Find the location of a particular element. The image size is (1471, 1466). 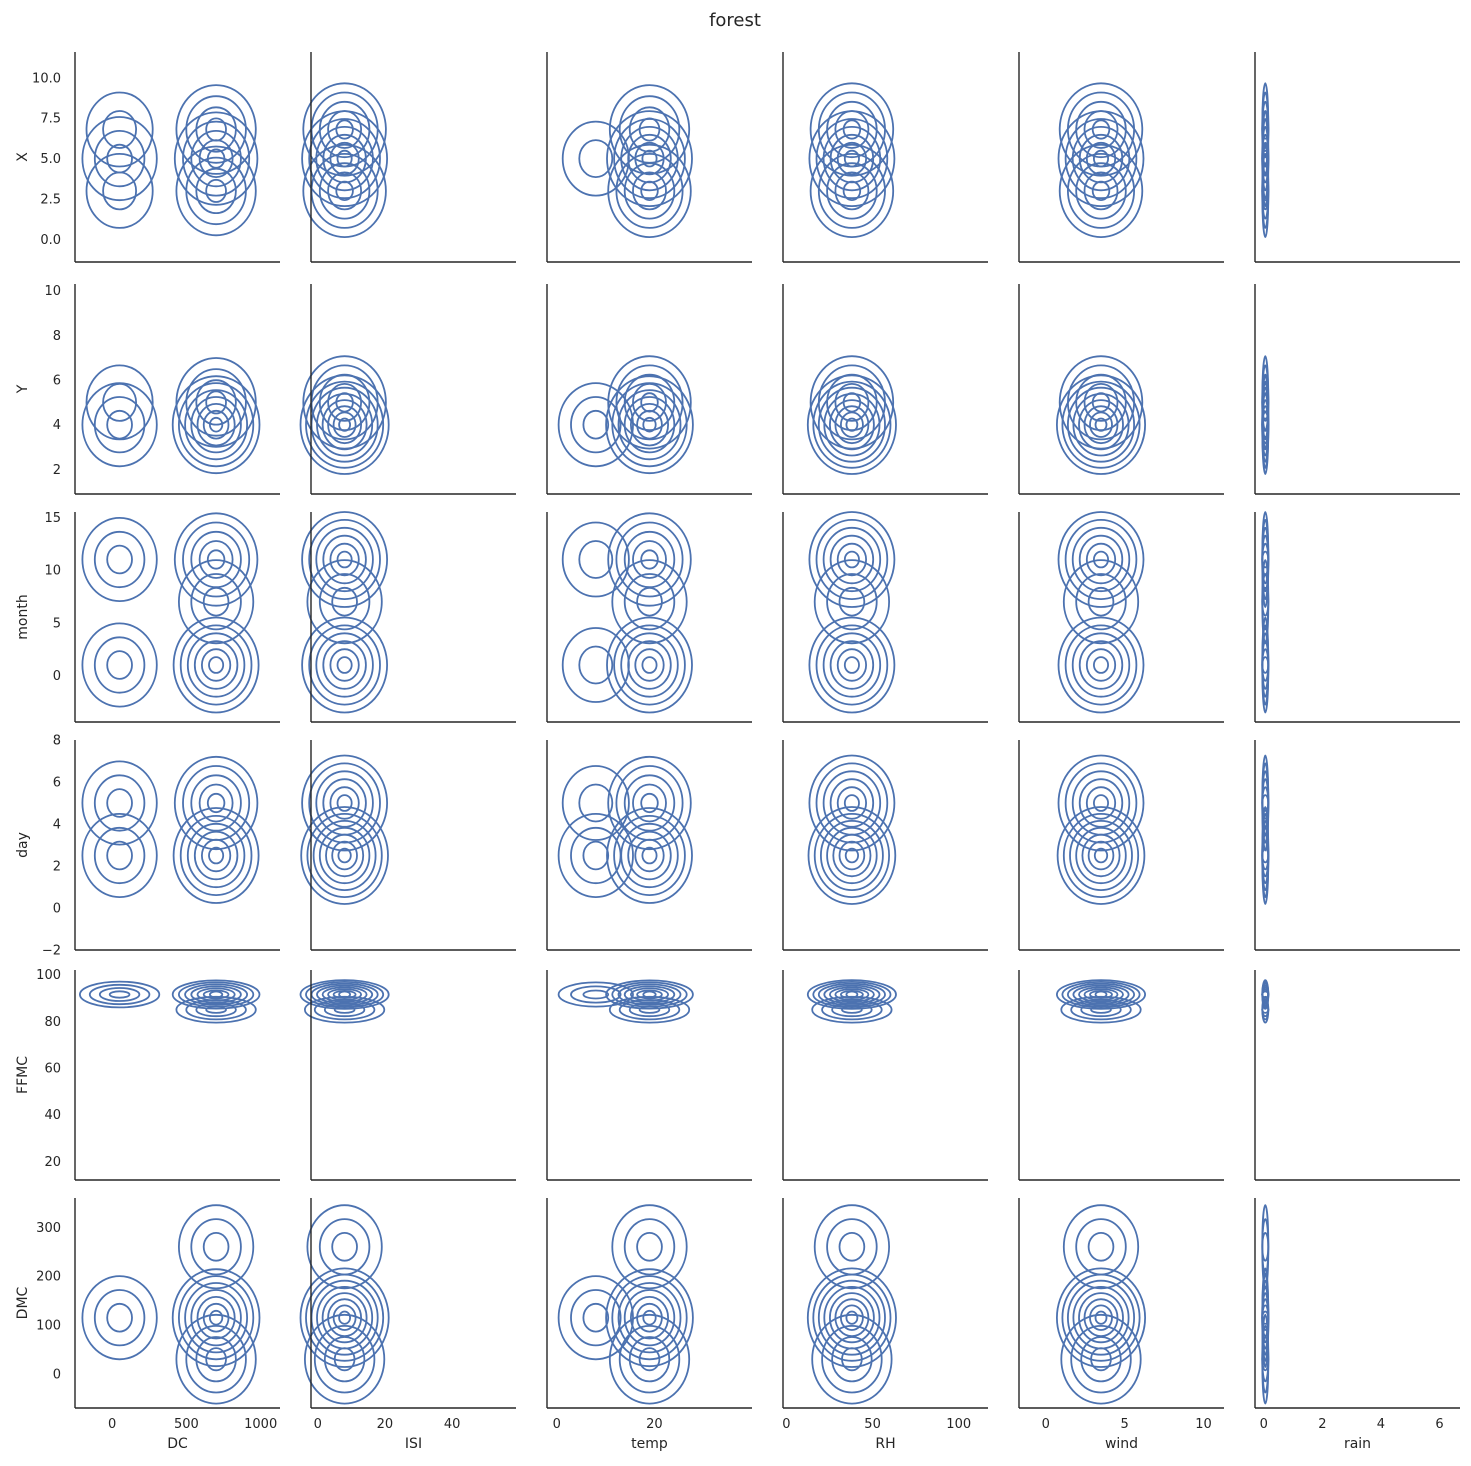

x-tick-label: 500 is located at coordinates (186, 1424).